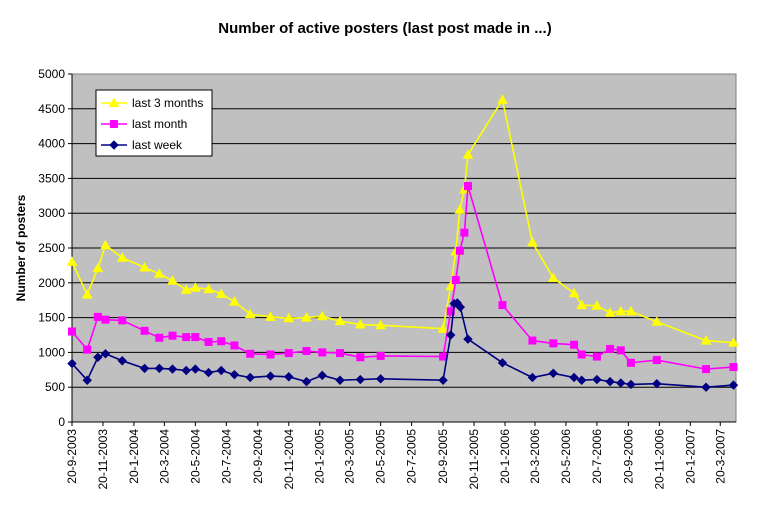 The width and height of the screenshot is (769, 512). I want to click on x-tick-label: 20-9-2003, so click(72, 456).